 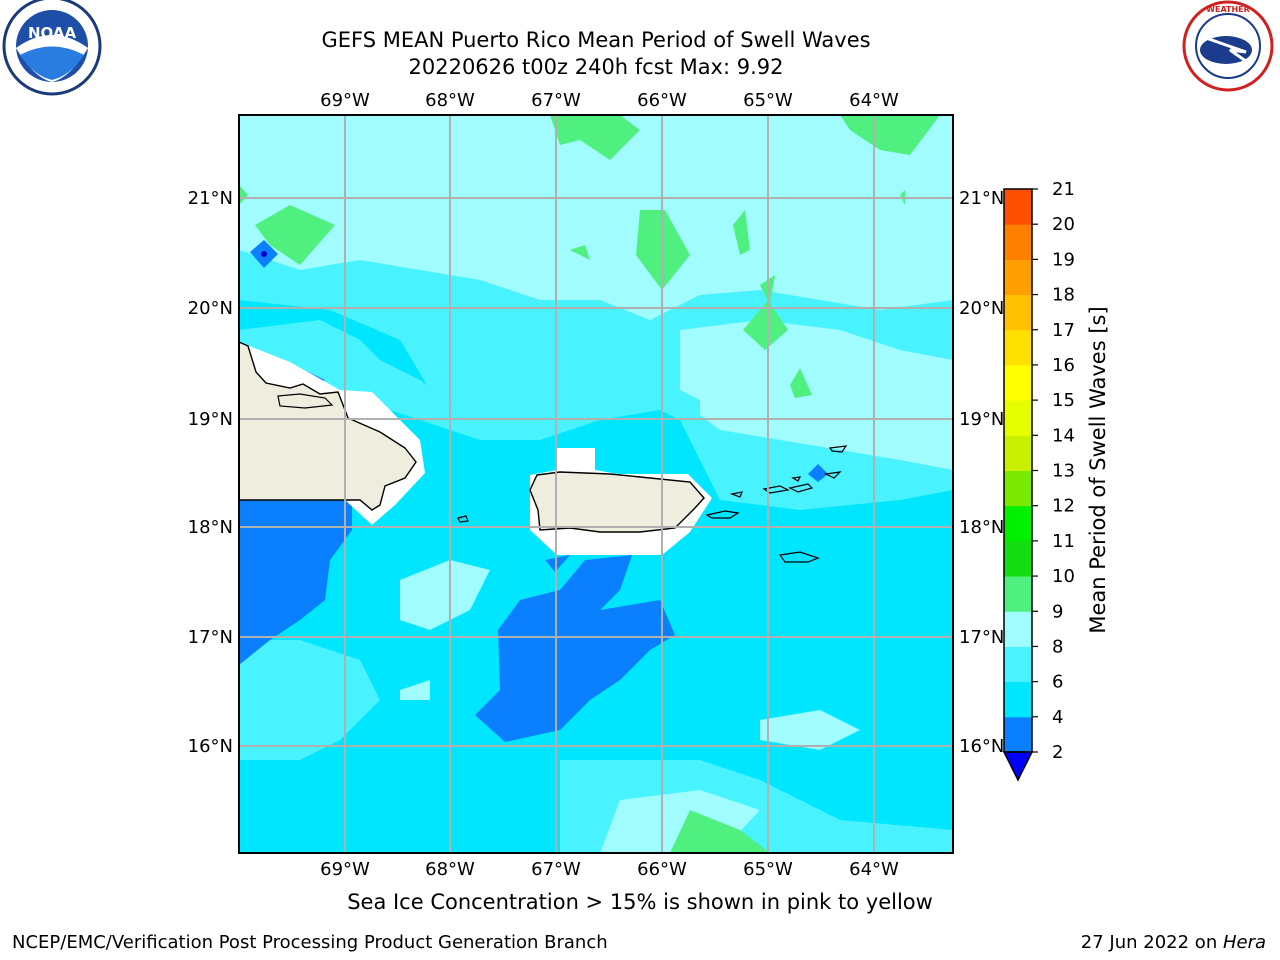 What do you see at coordinates (328, 426) in the screenshot?
I see `hispaniola-island` at bounding box center [328, 426].